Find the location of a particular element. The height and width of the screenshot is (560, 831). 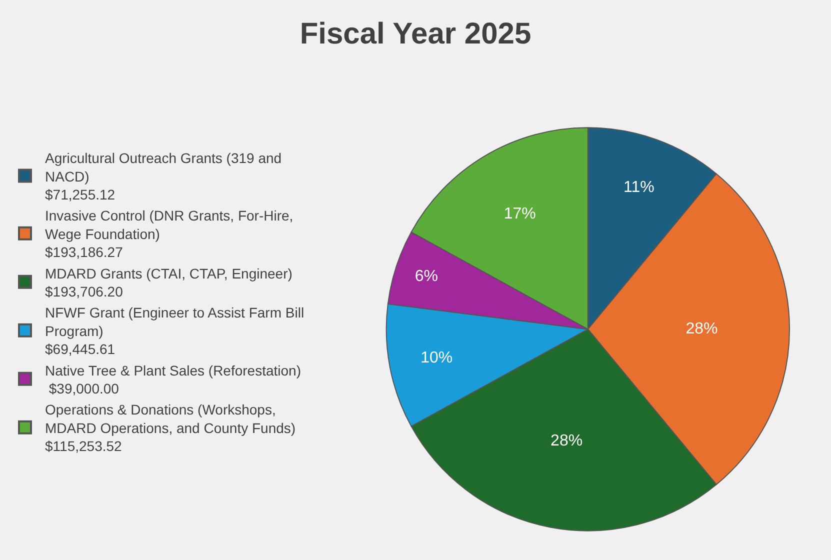

data-label: 17% is located at coordinates (520, 214).